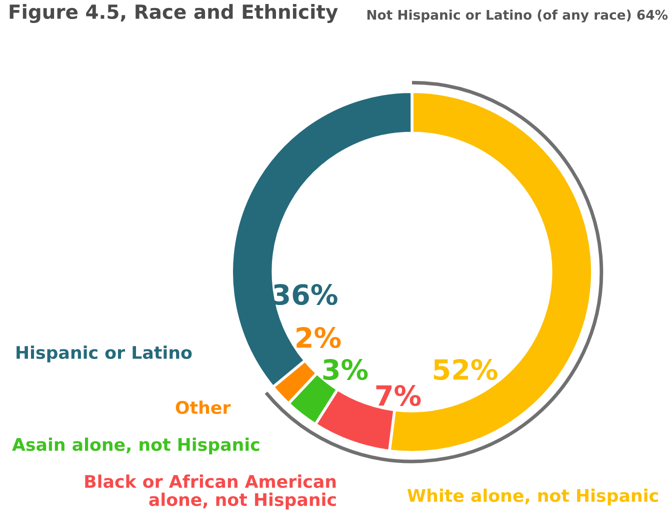  Describe the element at coordinates (136, 446) in the screenshot. I see `slice-label: Asain alone, not Hispanic` at that location.